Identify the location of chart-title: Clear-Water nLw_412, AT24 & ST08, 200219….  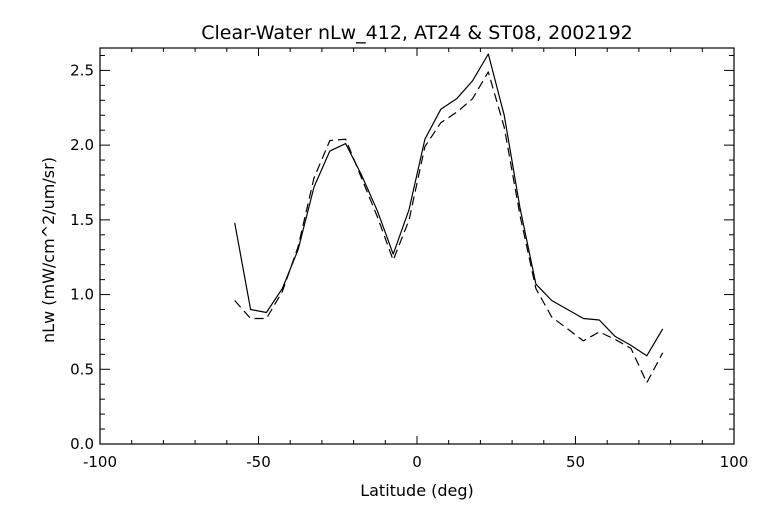
(417, 33).